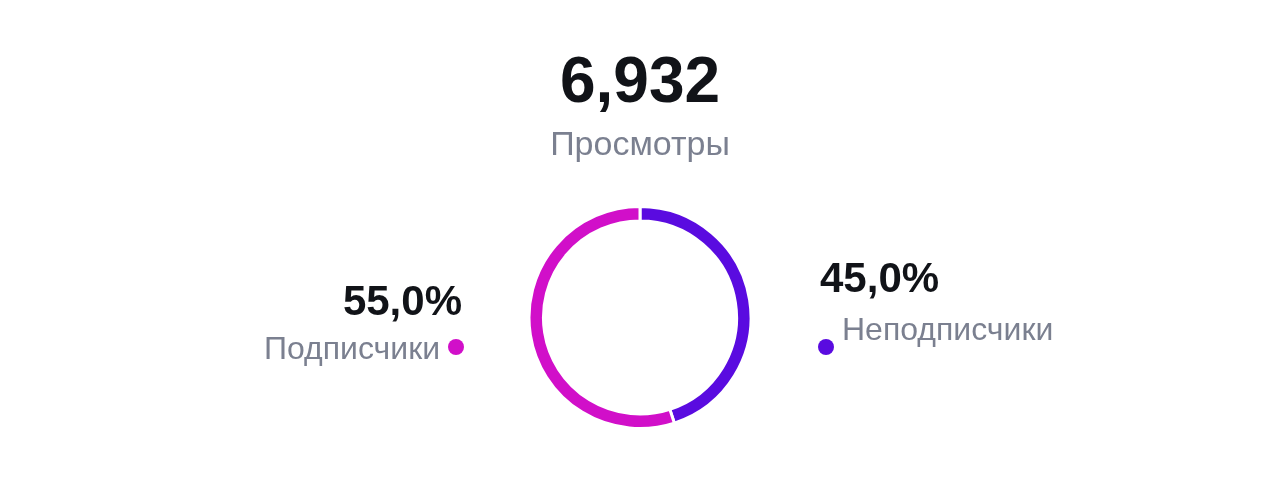 This screenshot has height=492, width=1280. What do you see at coordinates (948, 328) in the screenshot?
I see `legend-label: Неподписчики` at bounding box center [948, 328].